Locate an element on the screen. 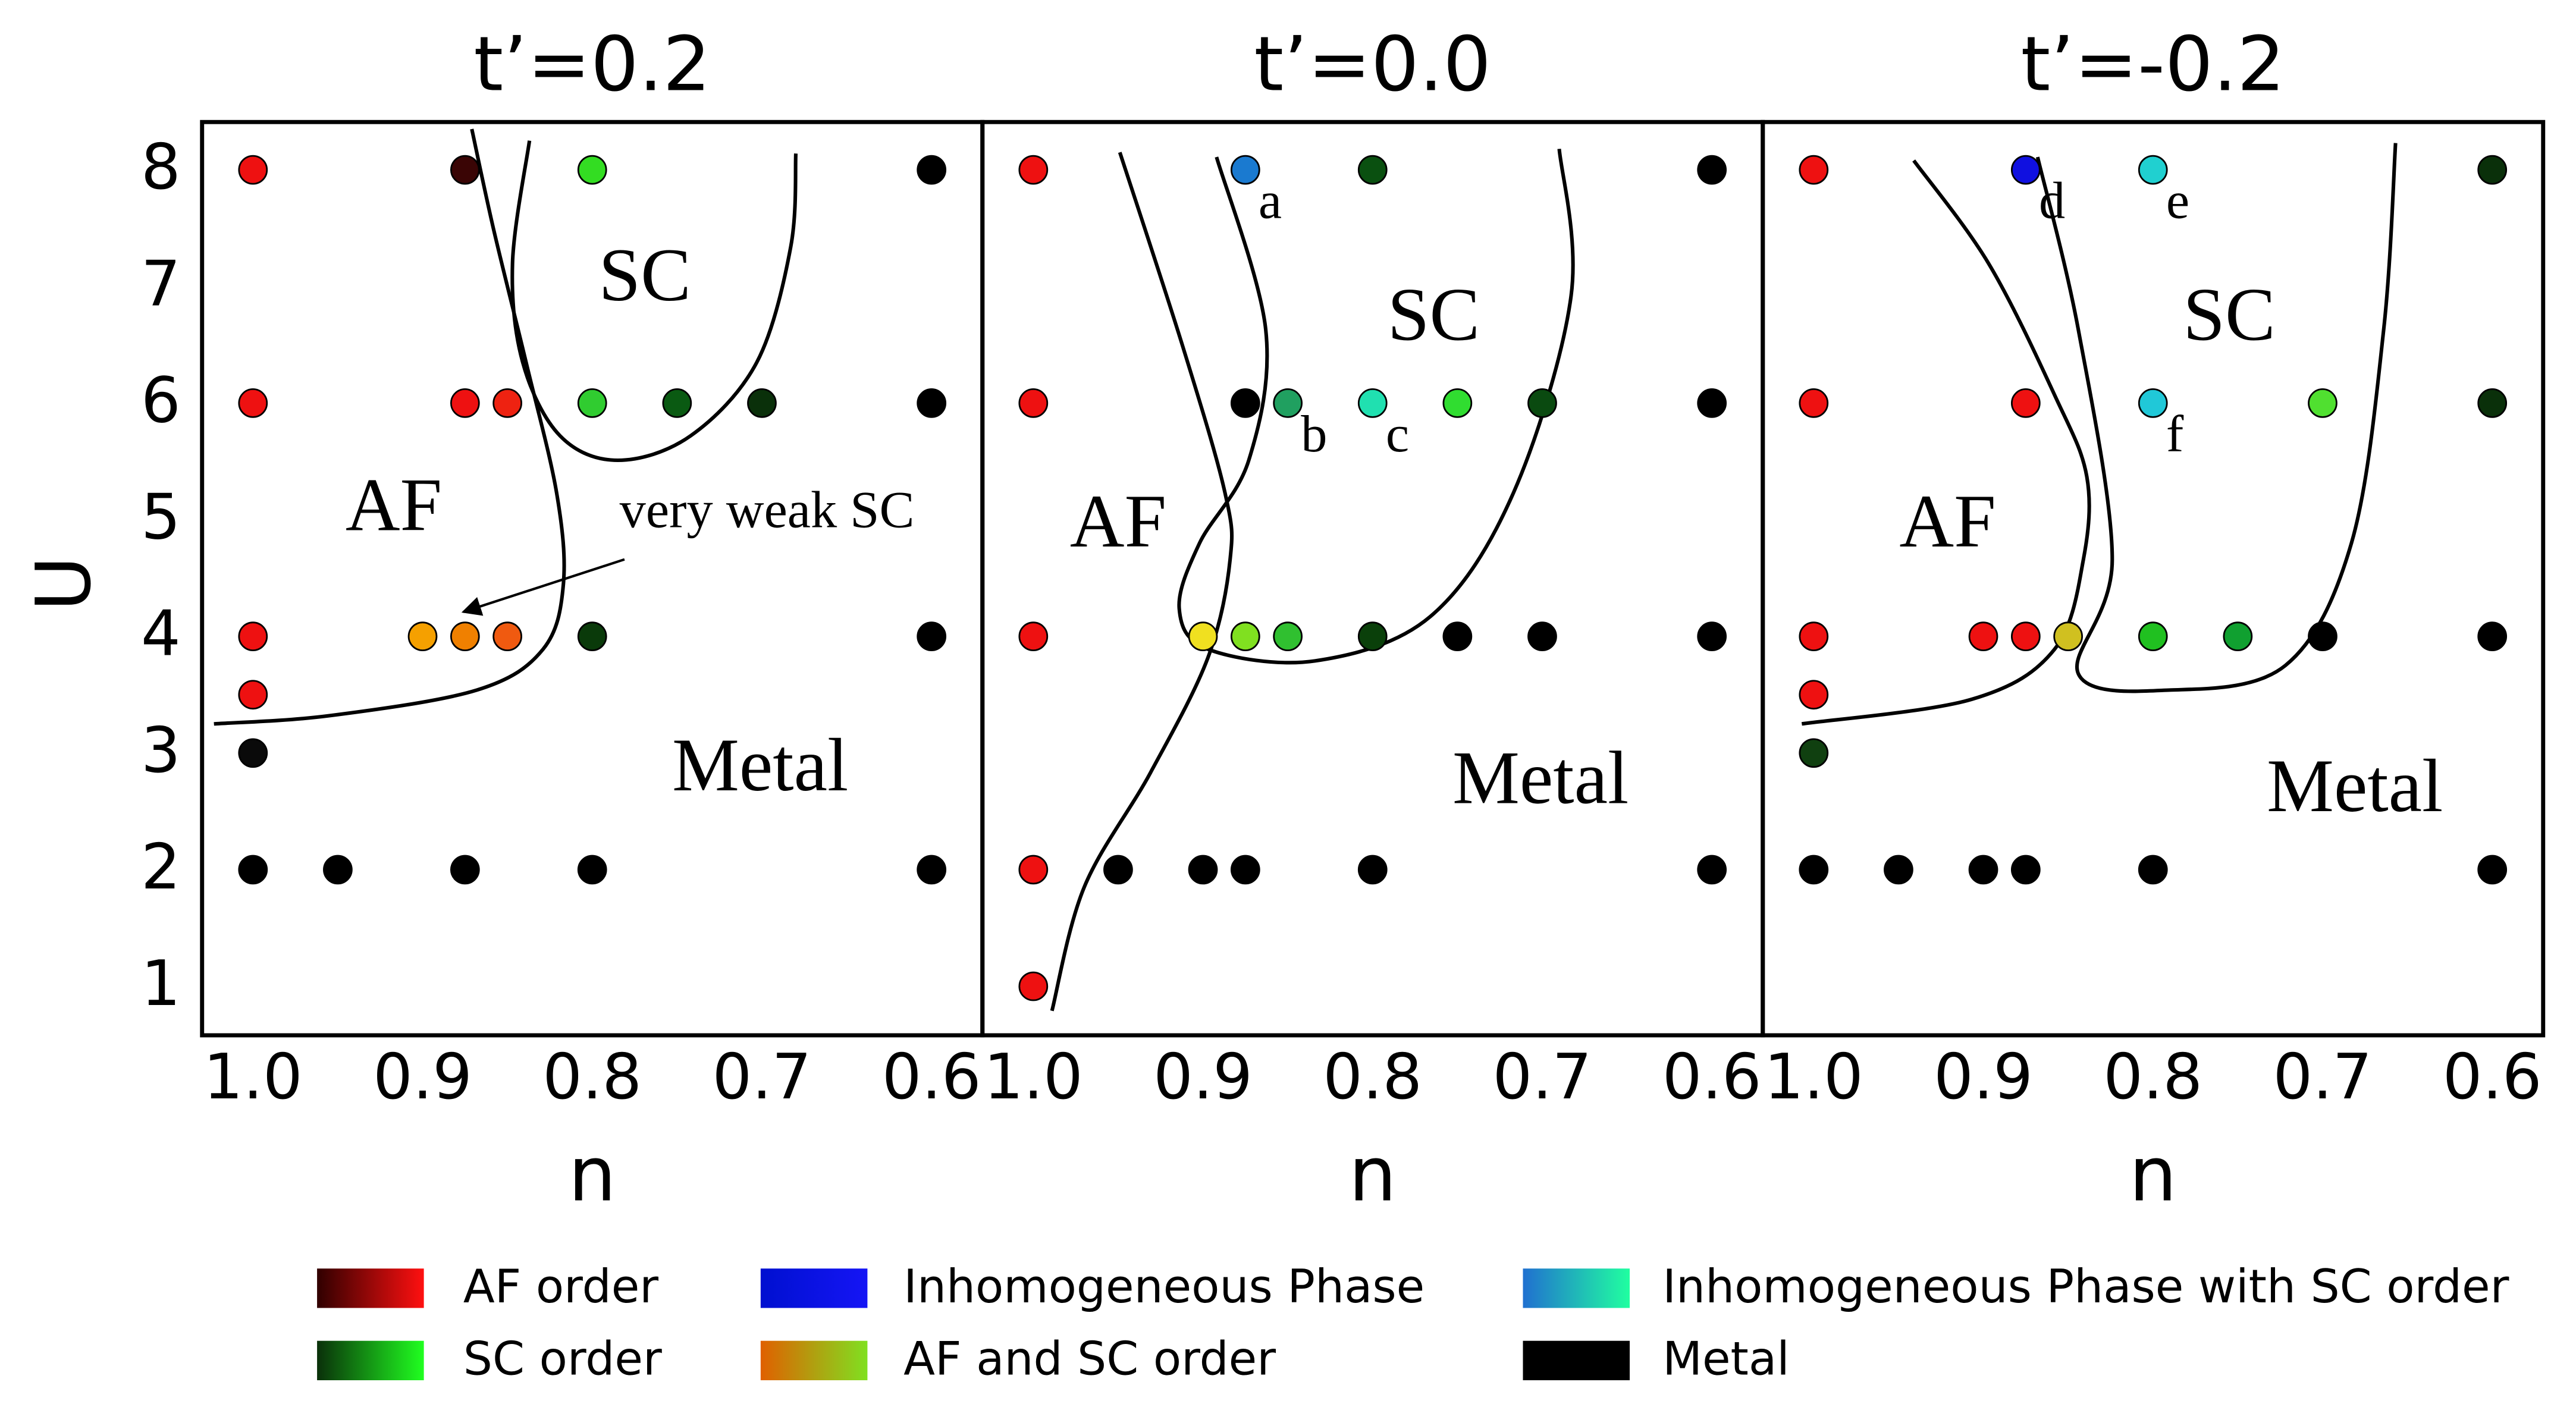 This screenshot has width=2576, height=1407. y-tick-label: 1 is located at coordinates (161, 984).